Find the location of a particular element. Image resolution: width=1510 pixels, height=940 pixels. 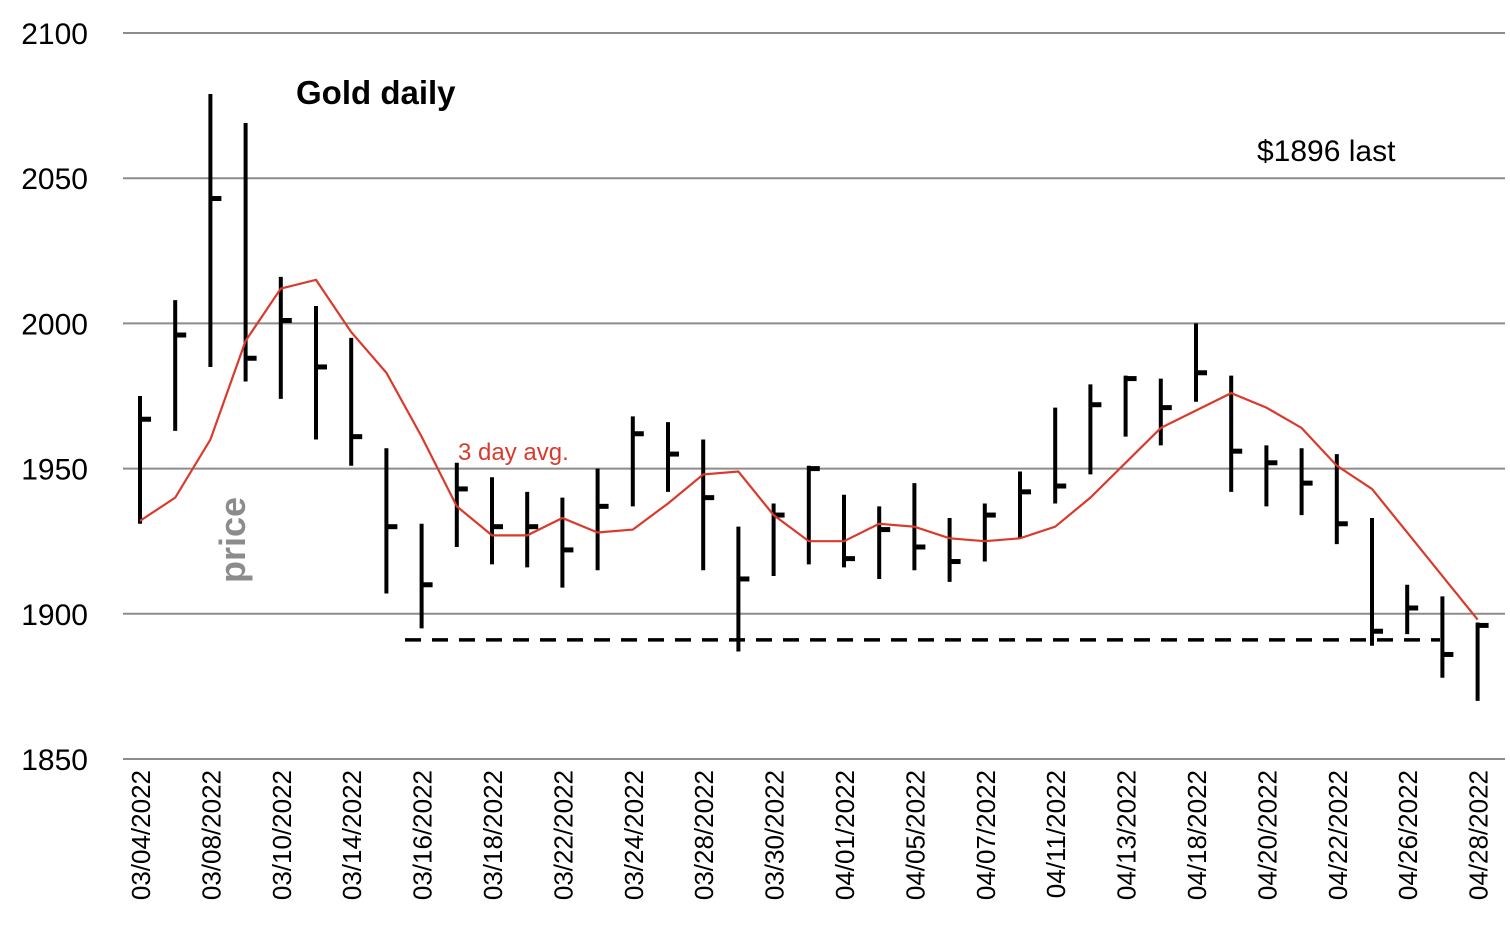

x-tick-label: 03/10/2022 is located at coordinates (282, 835).